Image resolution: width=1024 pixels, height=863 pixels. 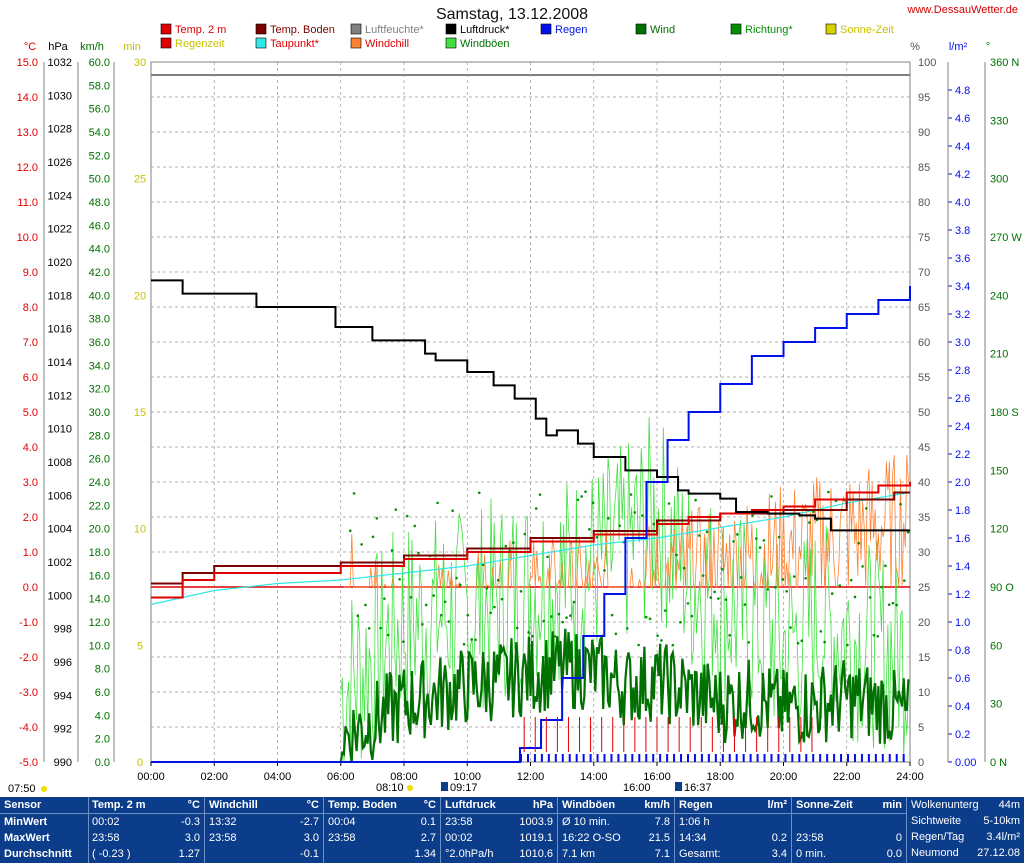 What do you see at coordinates (60, 563) in the screenshot?
I see `pressure-axis-tick: 1002` at bounding box center [60, 563].